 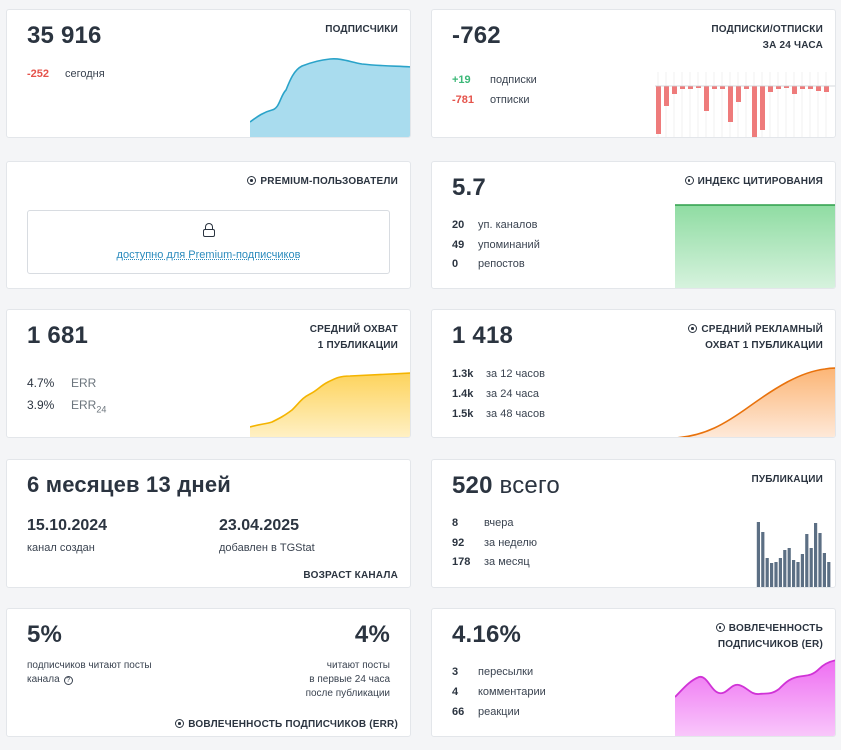 What do you see at coordinates (84, 405) in the screenshot?
I see `err24-label: ERR` at bounding box center [84, 405].